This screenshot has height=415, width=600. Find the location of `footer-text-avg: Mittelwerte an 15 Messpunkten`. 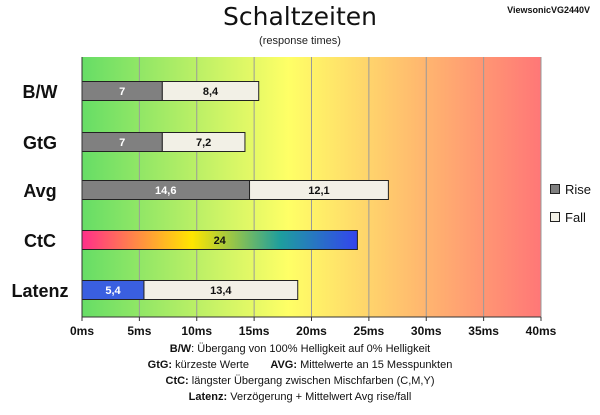

footer-text-avg: Mittelwerte an 15 Messpunkten is located at coordinates (375, 365).